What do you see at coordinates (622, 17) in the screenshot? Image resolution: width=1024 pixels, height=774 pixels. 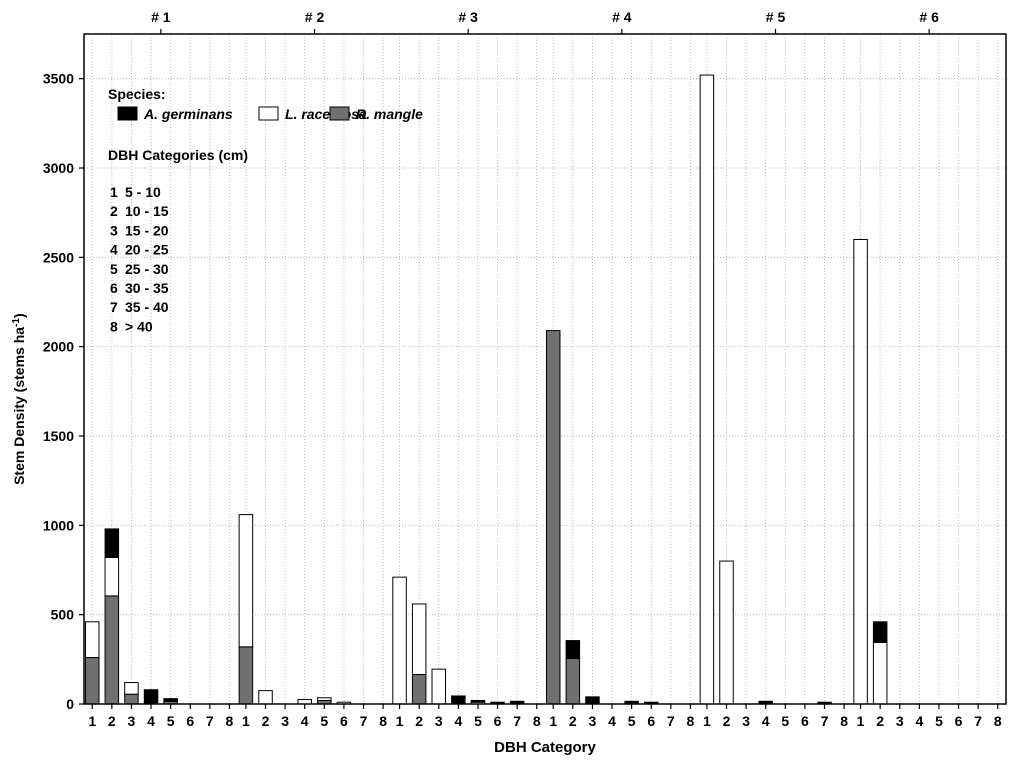 I see `panel-label: # 4` at bounding box center [622, 17].